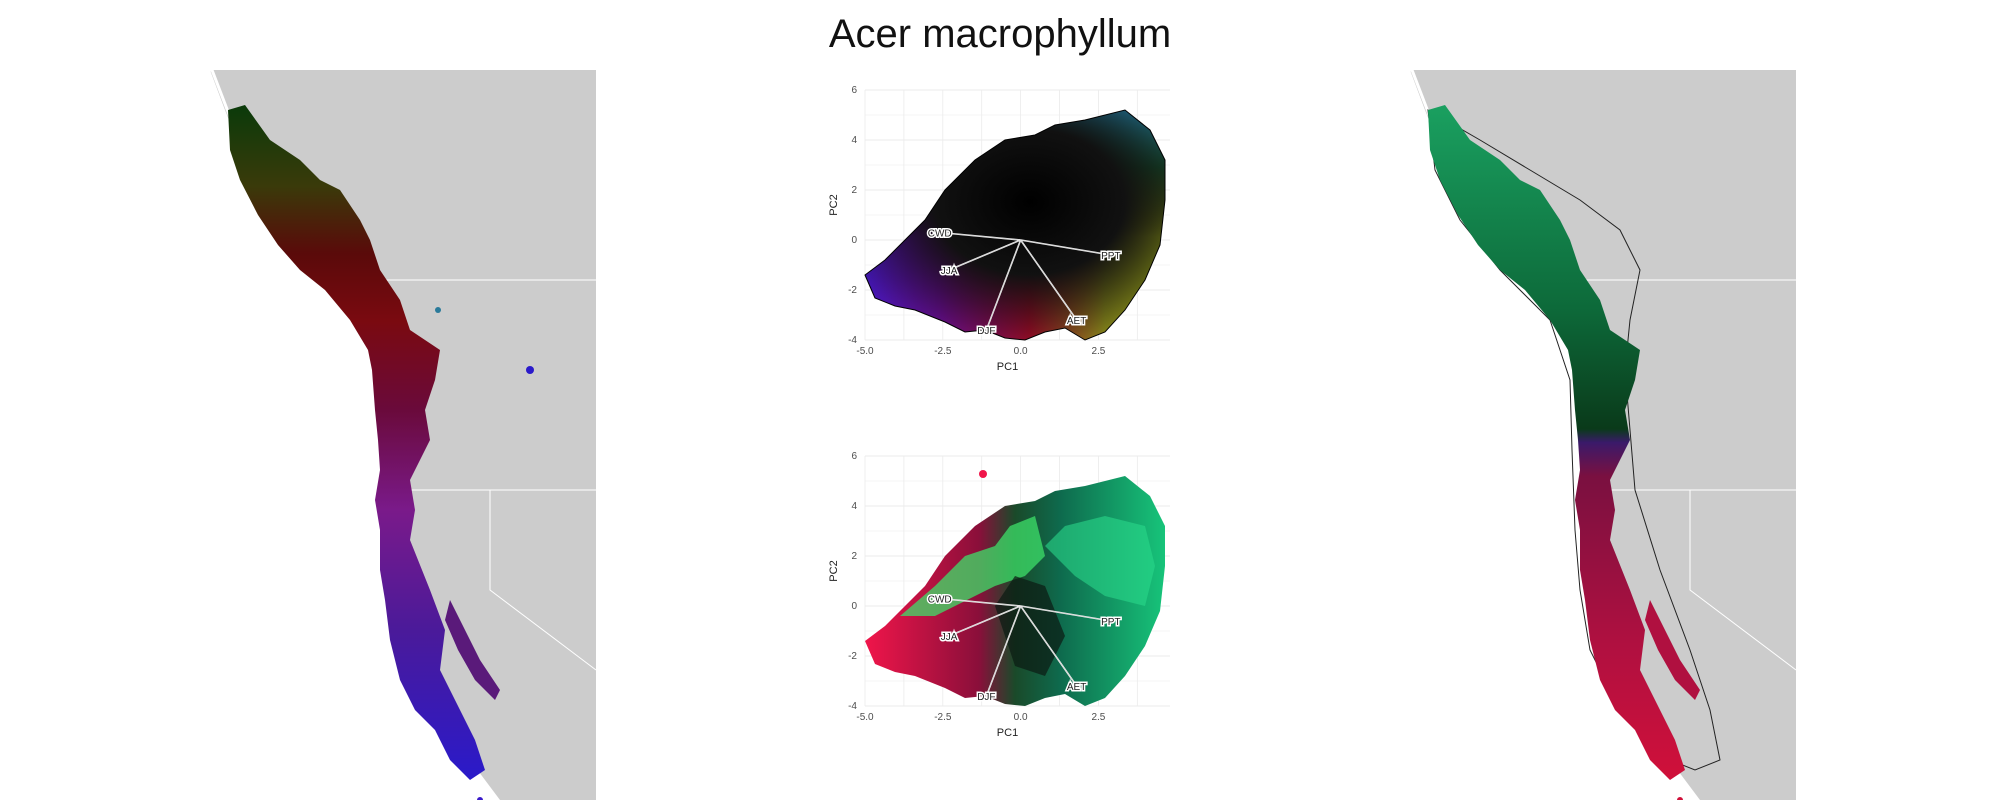  Describe the element at coordinates (1000, 34) in the screenshot. I see `page-title: Acer macrophyllum` at that location.